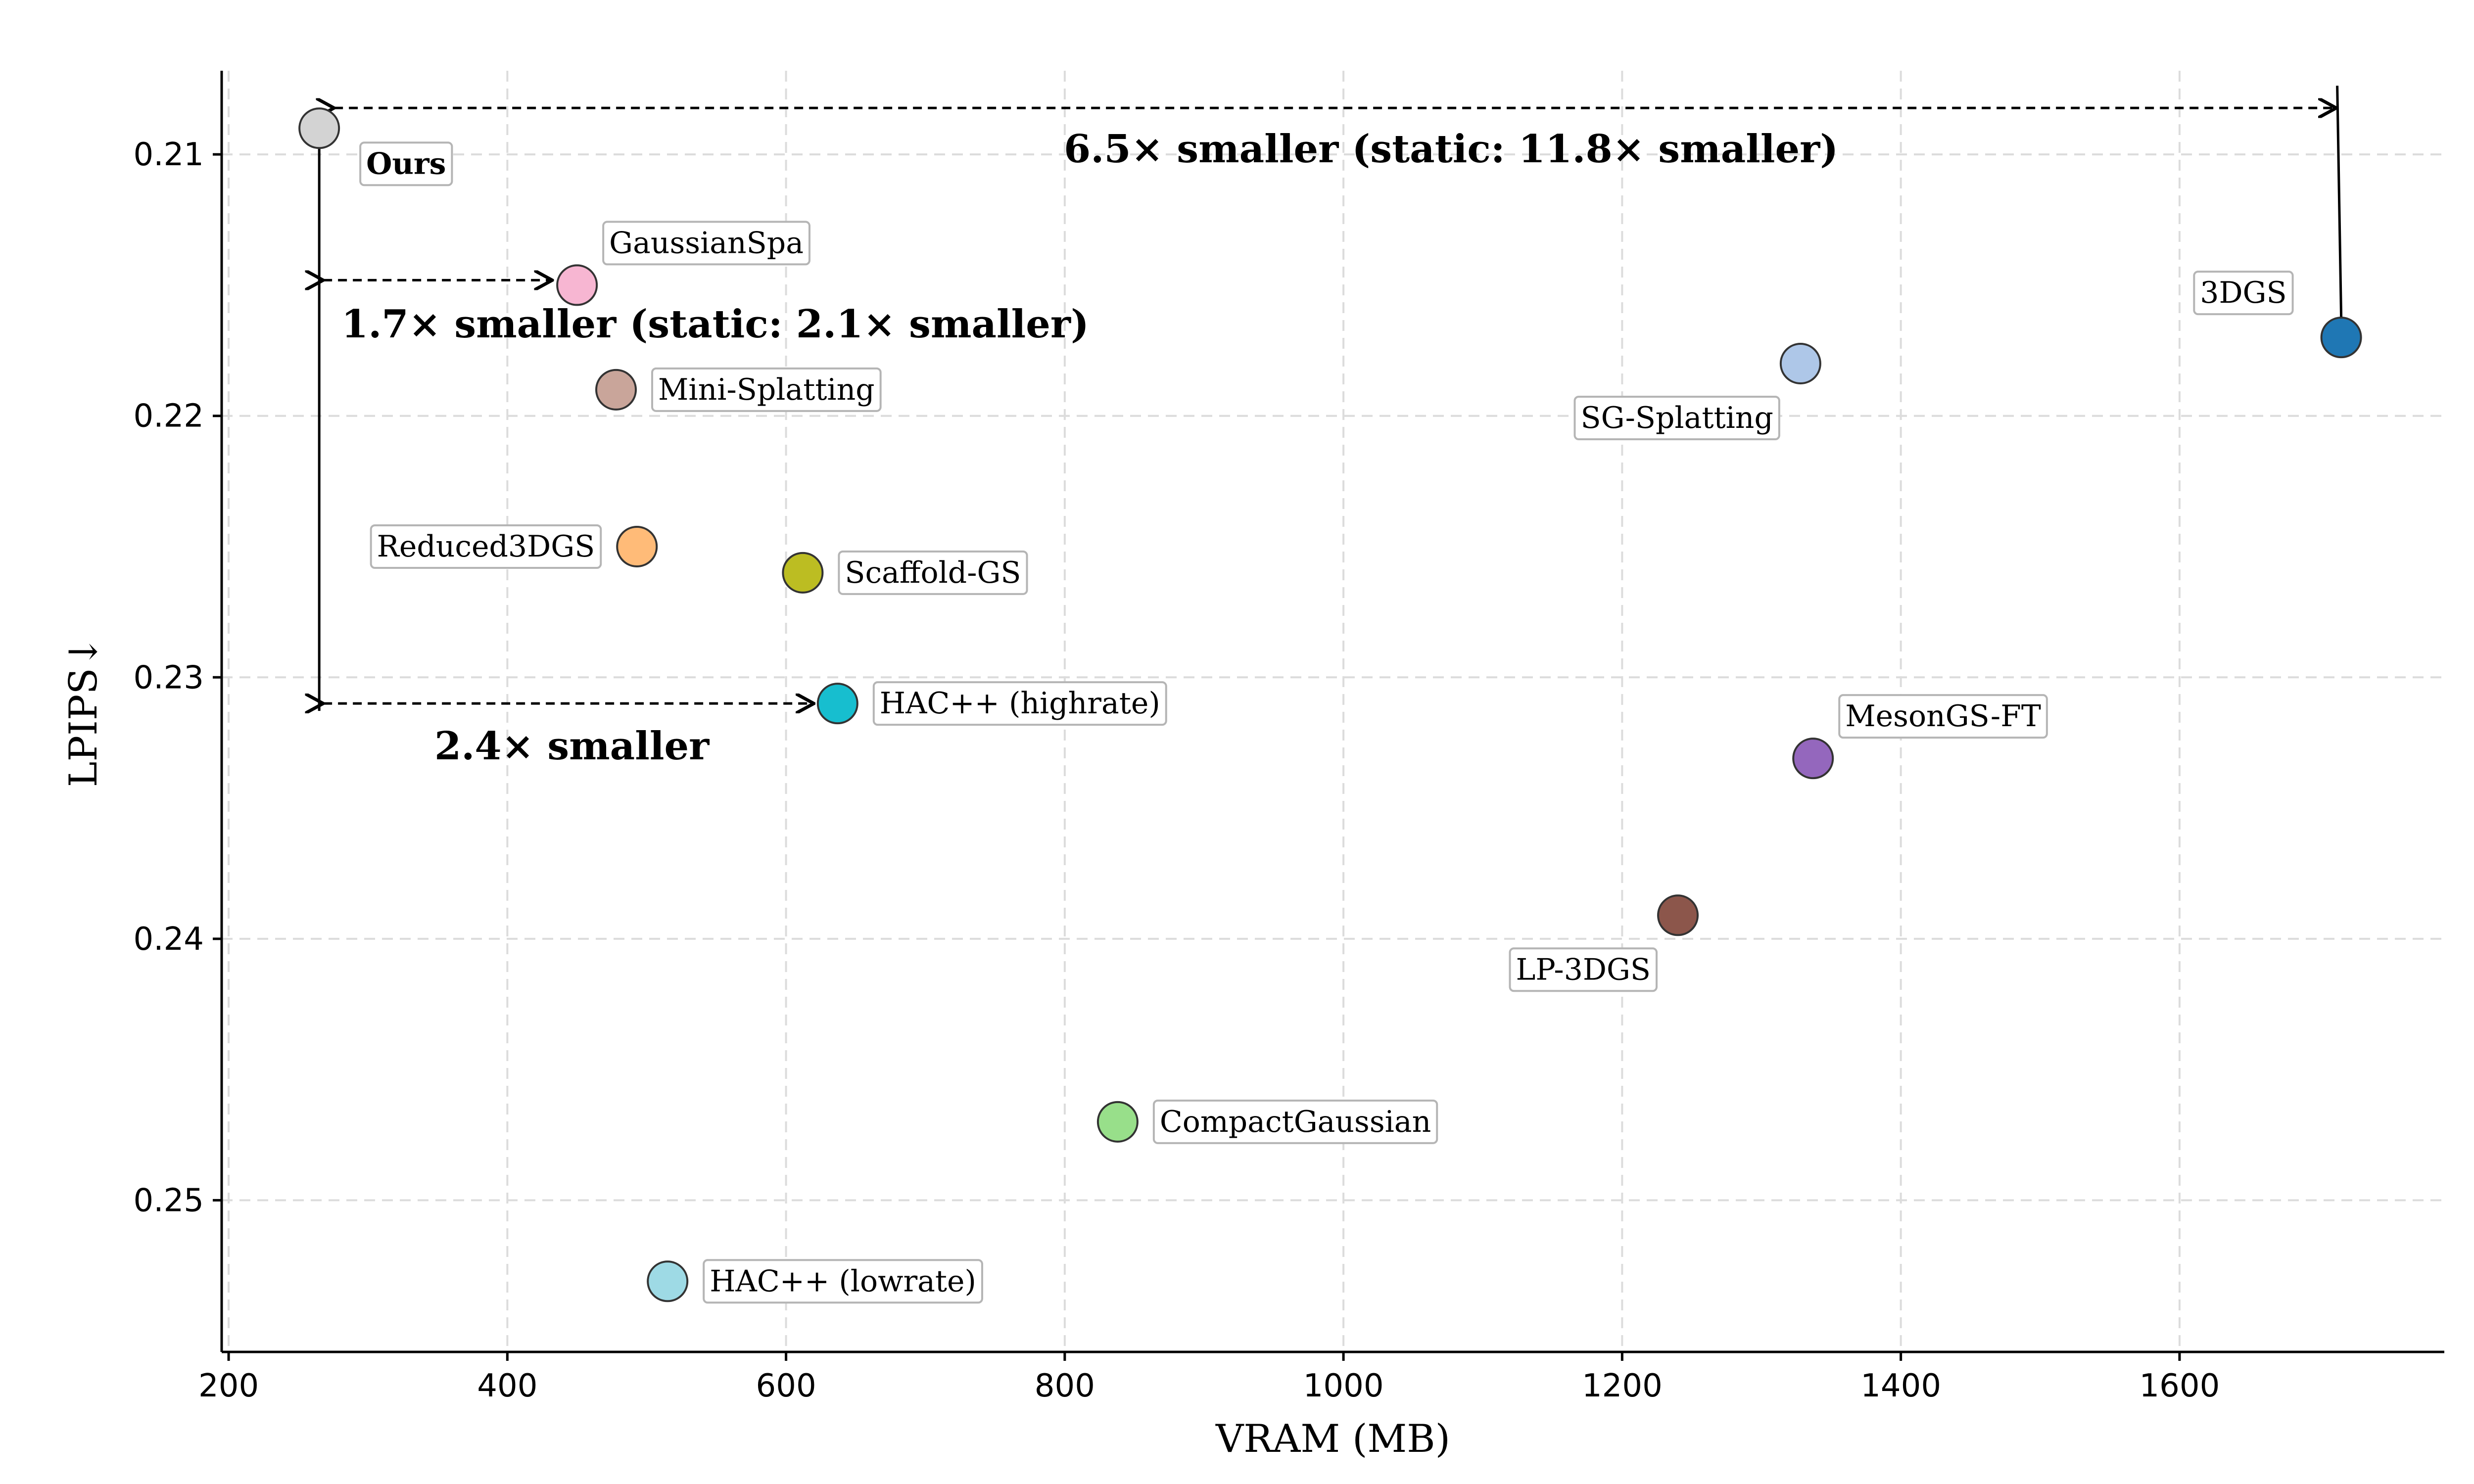  Describe the element at coordinates (1678, 915) in the screenshot. I see `point-lp-3dgs` at that location.